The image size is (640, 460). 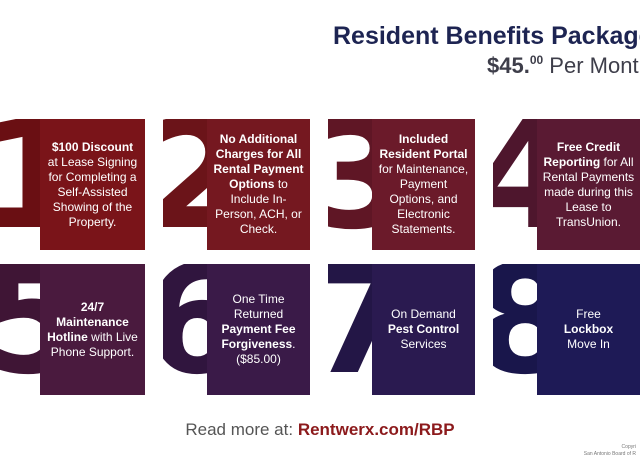 I want to click on tile-text: Free Lockbox Move In, so click(x=588, y=329).